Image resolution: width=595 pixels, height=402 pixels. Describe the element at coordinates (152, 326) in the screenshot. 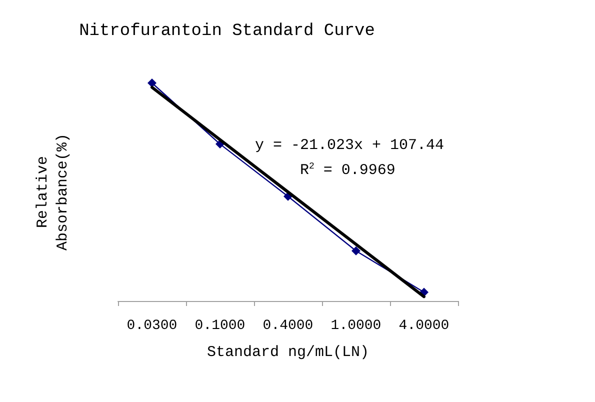

I see `x-tick-label: 0.0300` at that location.